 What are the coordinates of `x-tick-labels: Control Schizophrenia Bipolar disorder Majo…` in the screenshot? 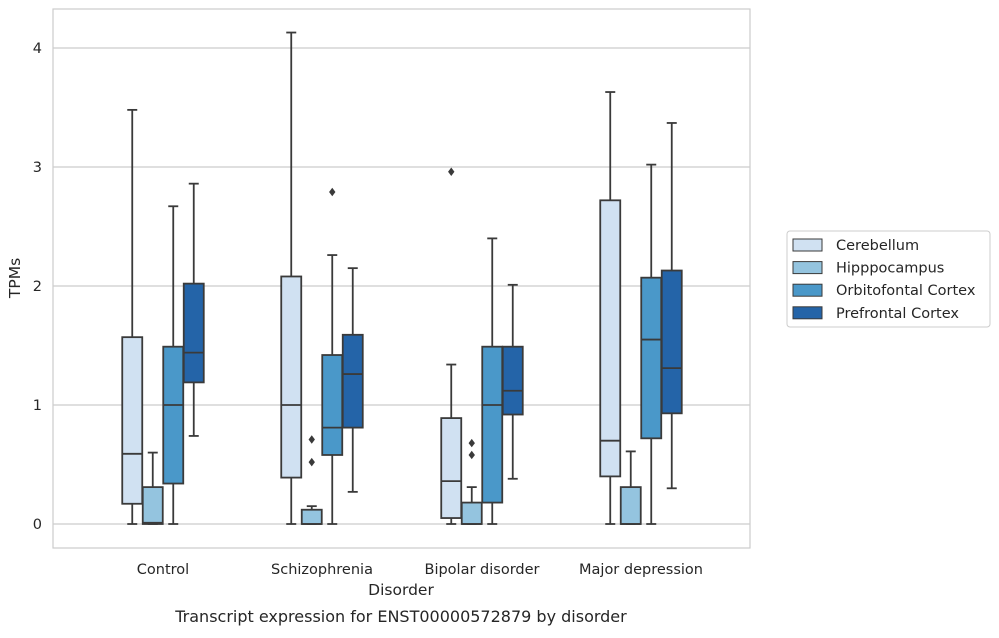 It's located at (420, 570).